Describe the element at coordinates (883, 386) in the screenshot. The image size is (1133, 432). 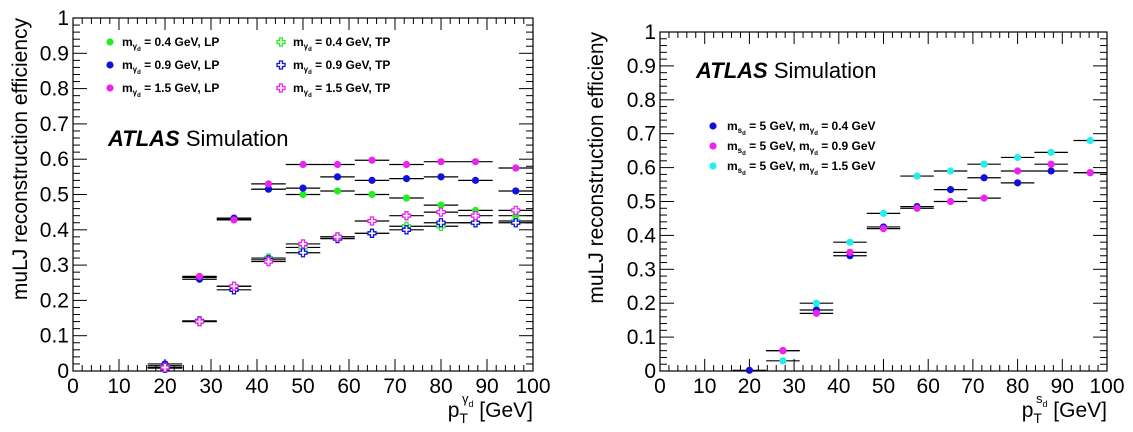
I see `x-tick-label: 50` at that location.